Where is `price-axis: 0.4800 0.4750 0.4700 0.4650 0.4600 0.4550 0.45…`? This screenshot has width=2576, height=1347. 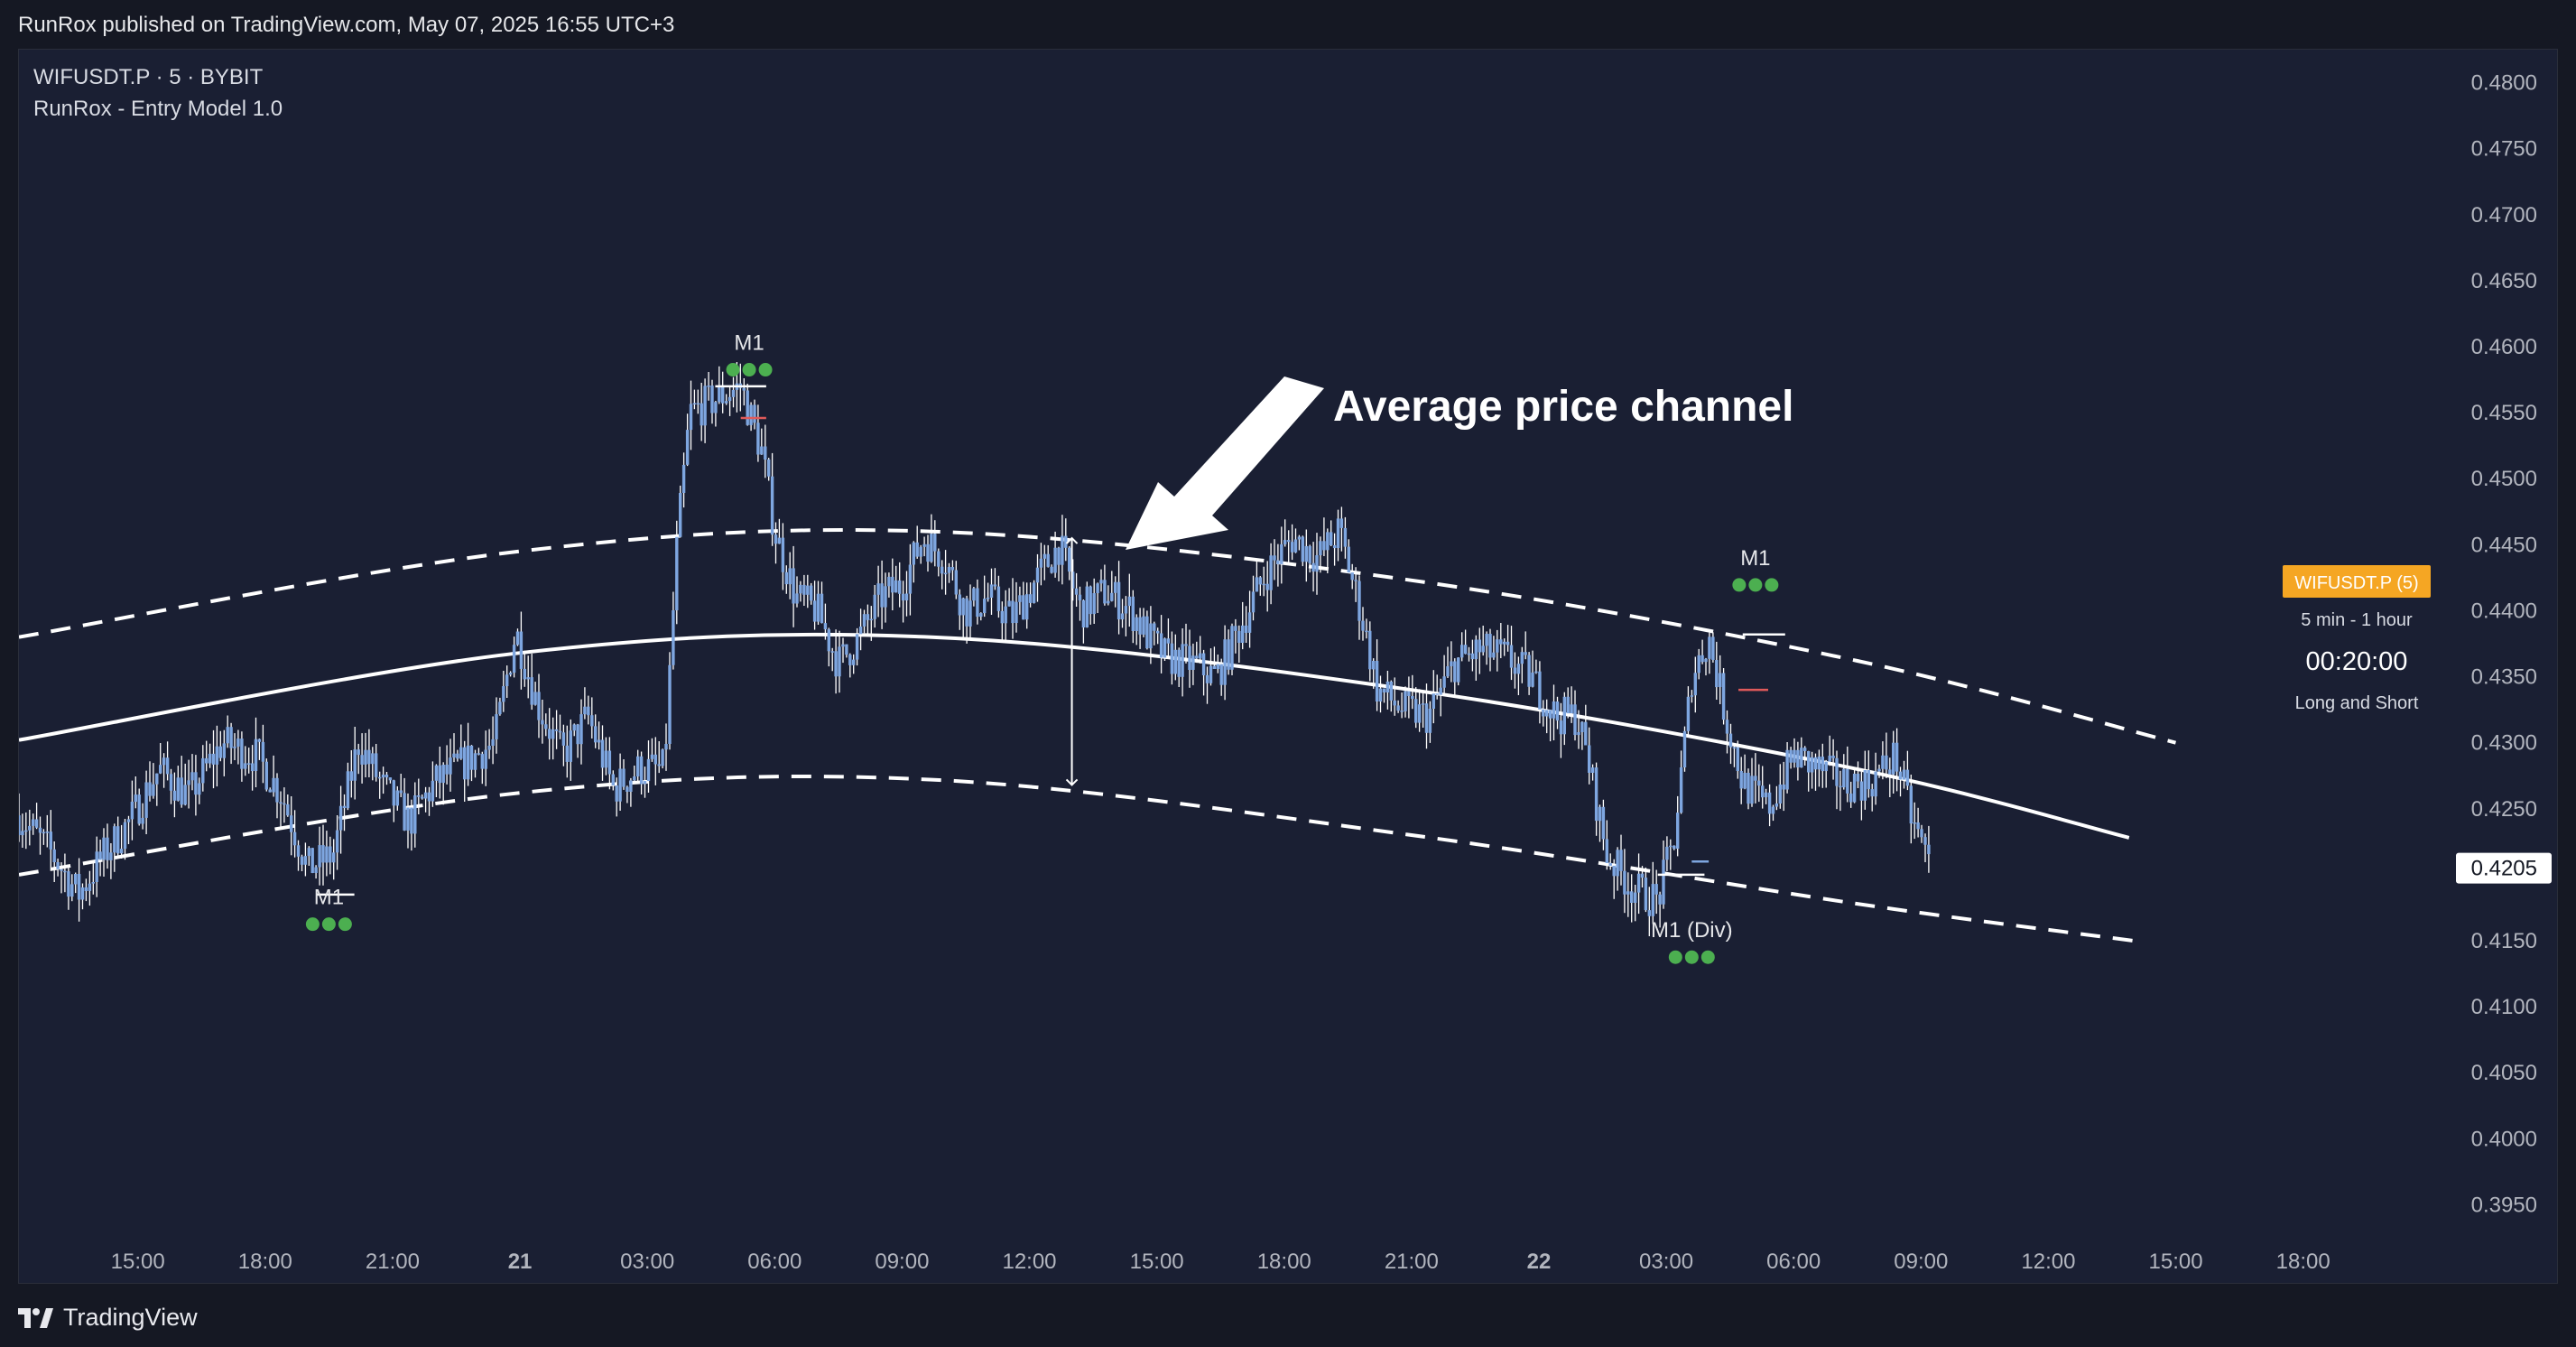 price-axis: 0.4800 0.4750 0.4700 0.4650 0.4600 0.4550 0.45… is located at coordinates (2504, 644).